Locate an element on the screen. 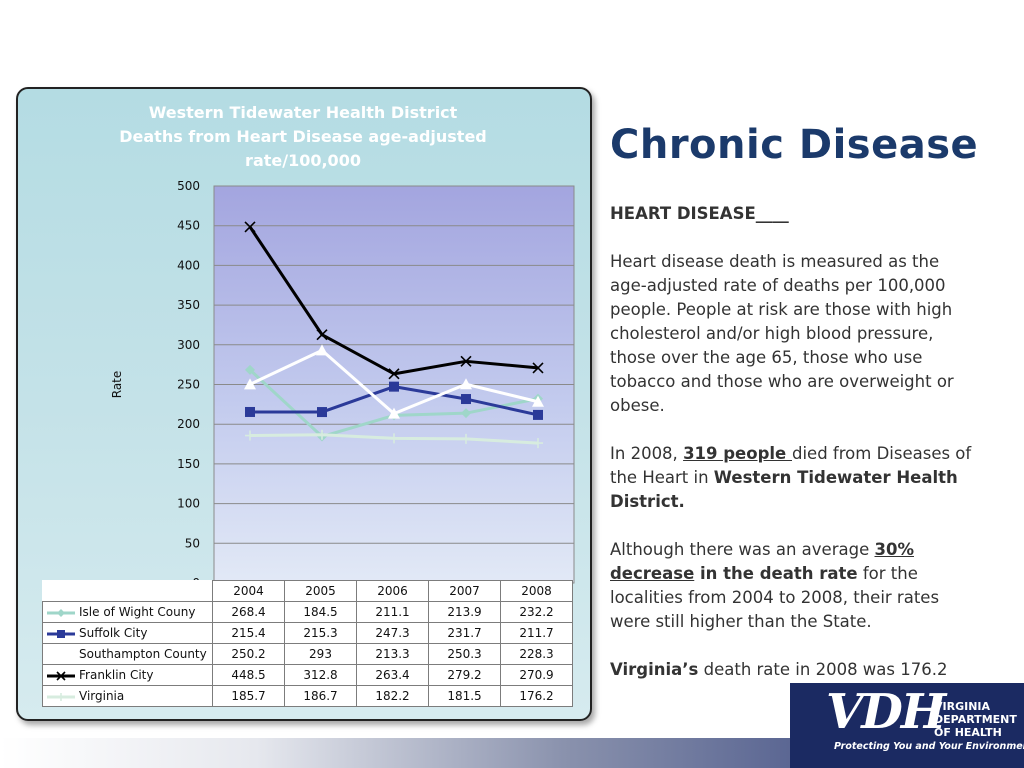  table-header-2005: 2005 is located at coordinates (320, 591).